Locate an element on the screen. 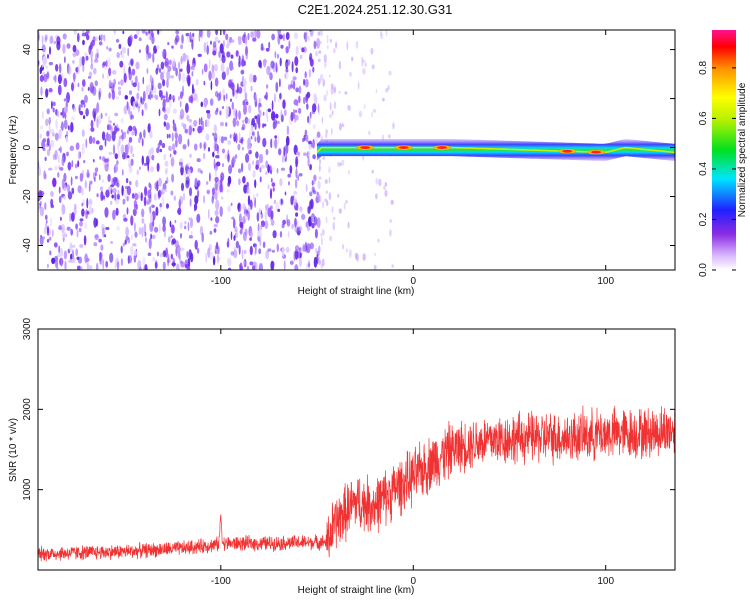 This screenshot has width=750, height=600. y-tick-label: 2000 is located at coordinates (27, 409).